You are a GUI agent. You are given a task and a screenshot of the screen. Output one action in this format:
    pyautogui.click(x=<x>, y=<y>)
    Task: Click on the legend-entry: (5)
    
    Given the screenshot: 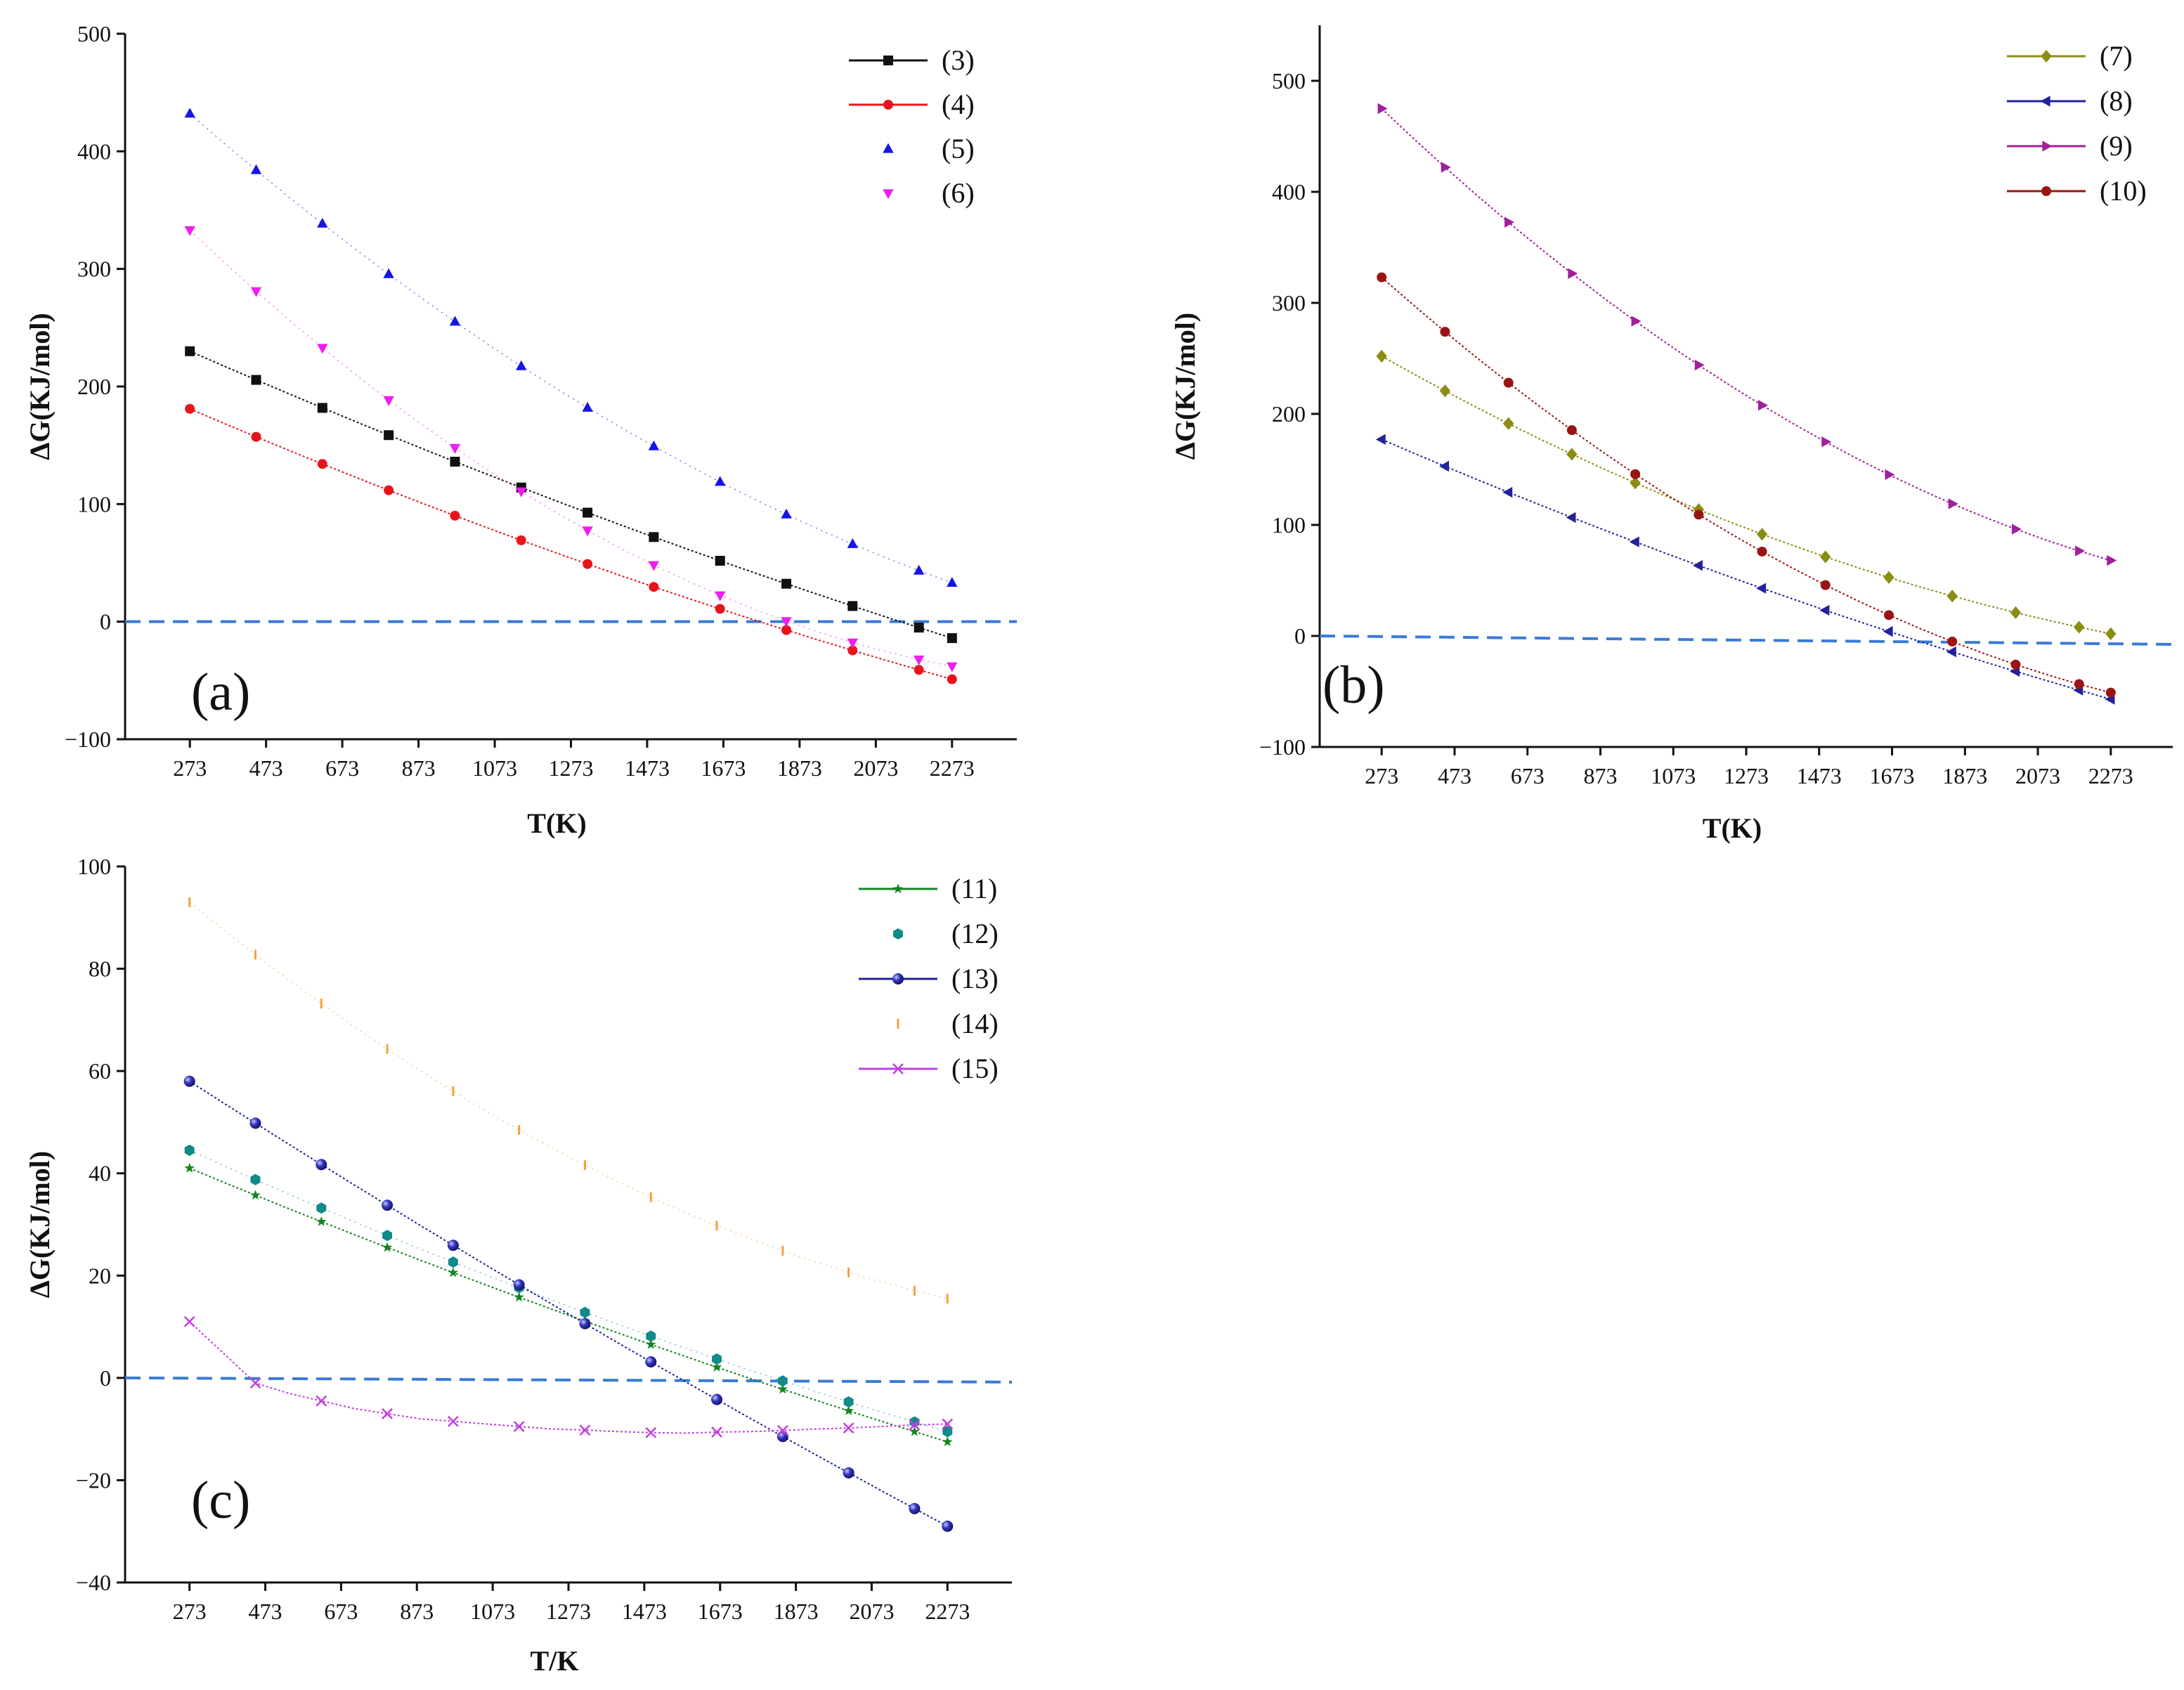 What is the action you would take?
    pyautogui.click(x=929, y=149)
    